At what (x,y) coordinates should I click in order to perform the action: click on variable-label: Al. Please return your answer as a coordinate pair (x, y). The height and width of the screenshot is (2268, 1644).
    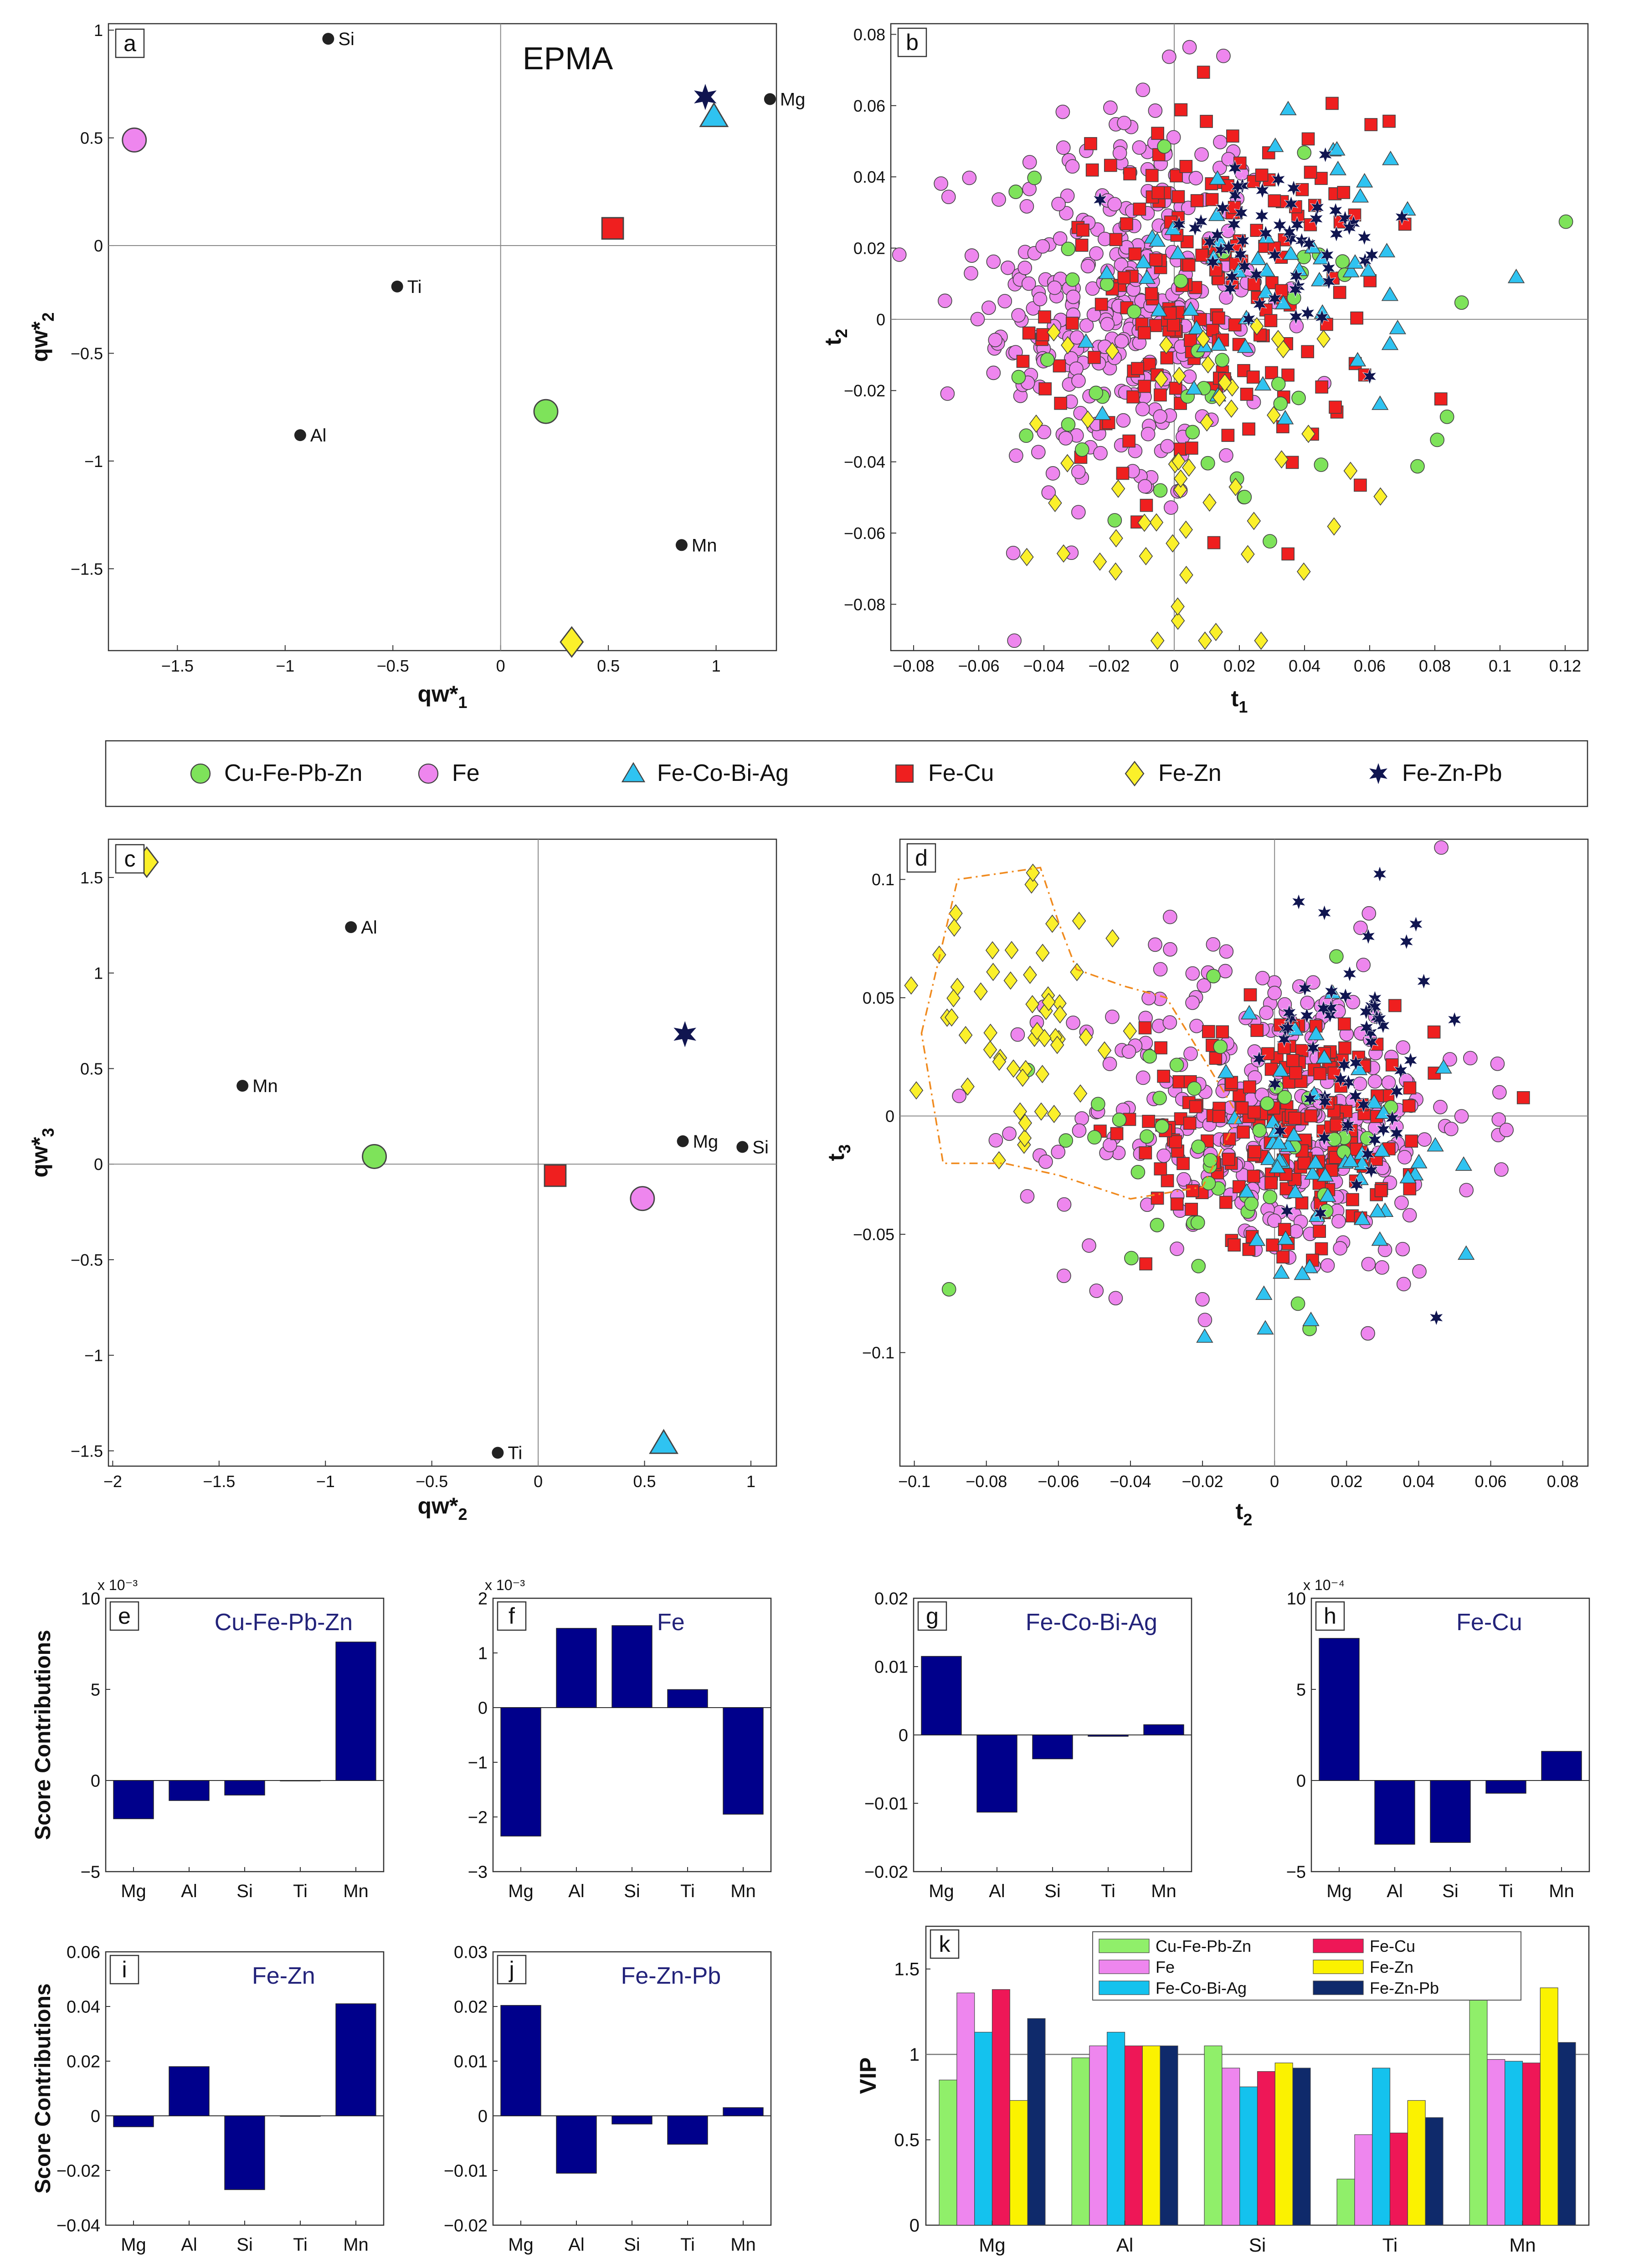
    Looking at the image, I should click on (369, 928).